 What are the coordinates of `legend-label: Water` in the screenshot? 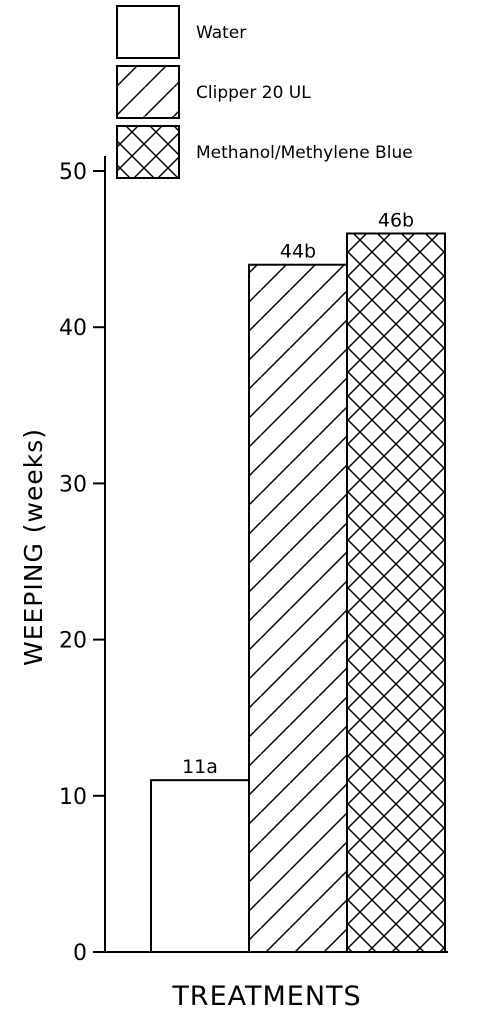 It's located at (221, 33).